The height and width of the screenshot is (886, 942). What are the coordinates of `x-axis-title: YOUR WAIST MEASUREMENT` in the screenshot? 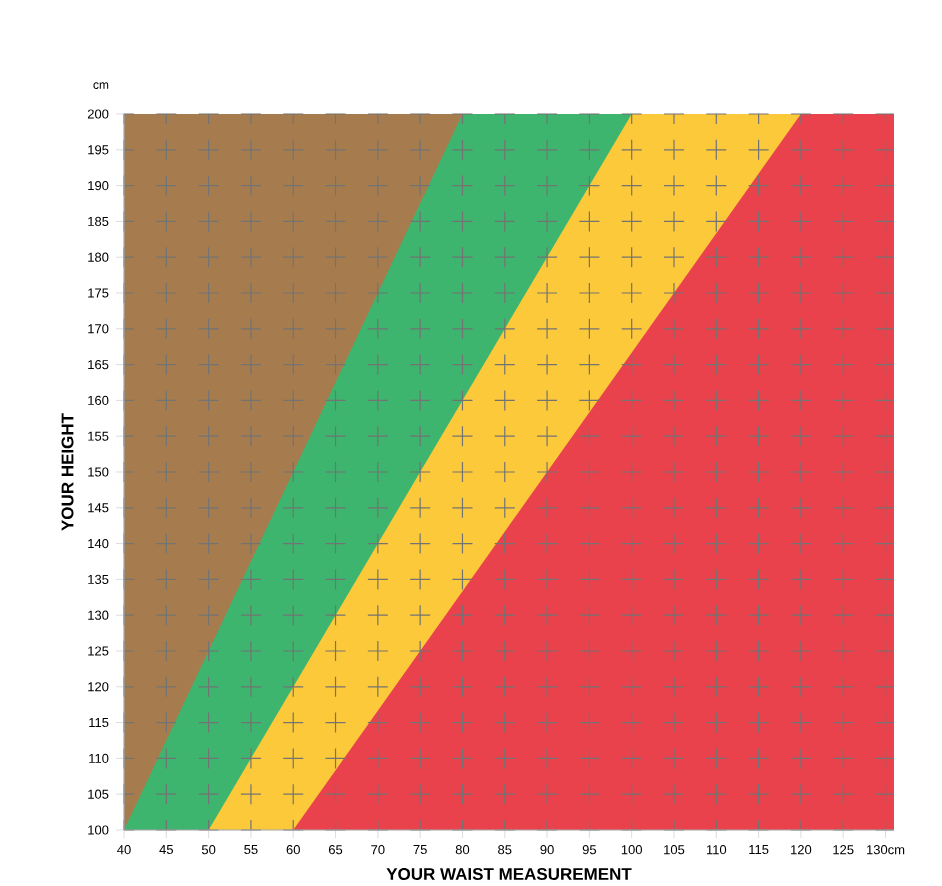 It's located at (509, 873).